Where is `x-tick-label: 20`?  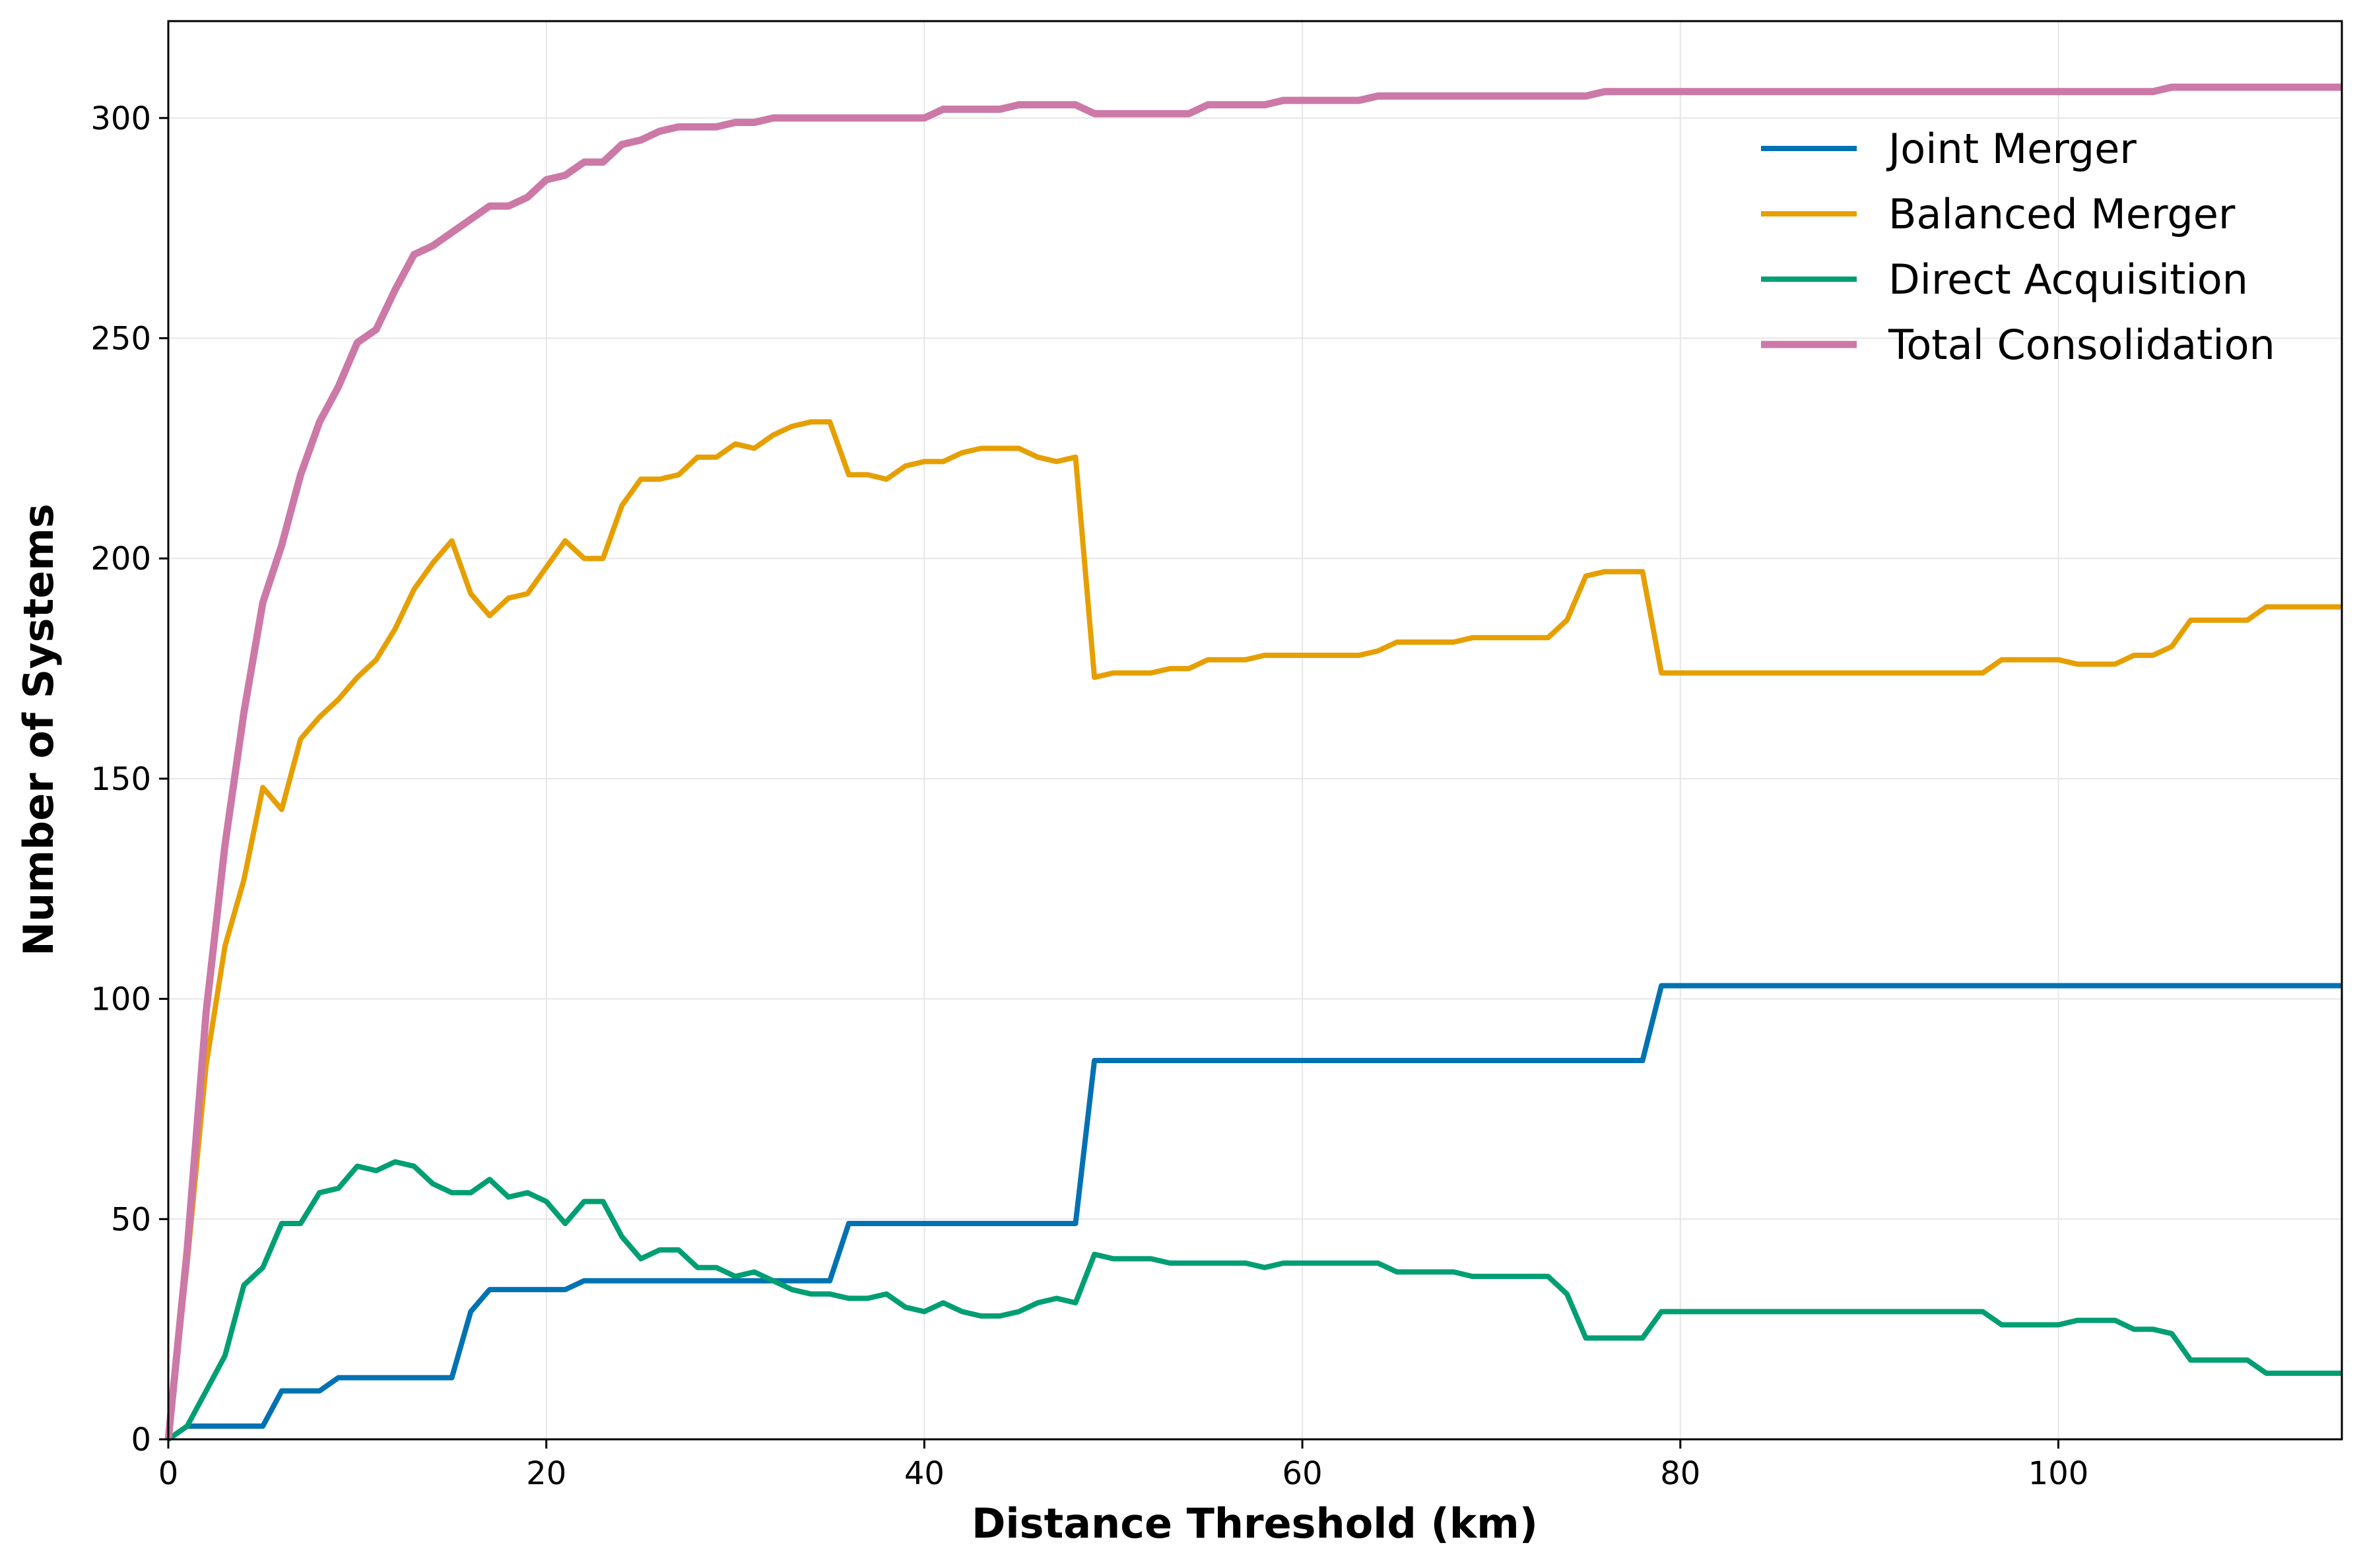 x-tick-label: 20 is located at coordinates (546, 1473).